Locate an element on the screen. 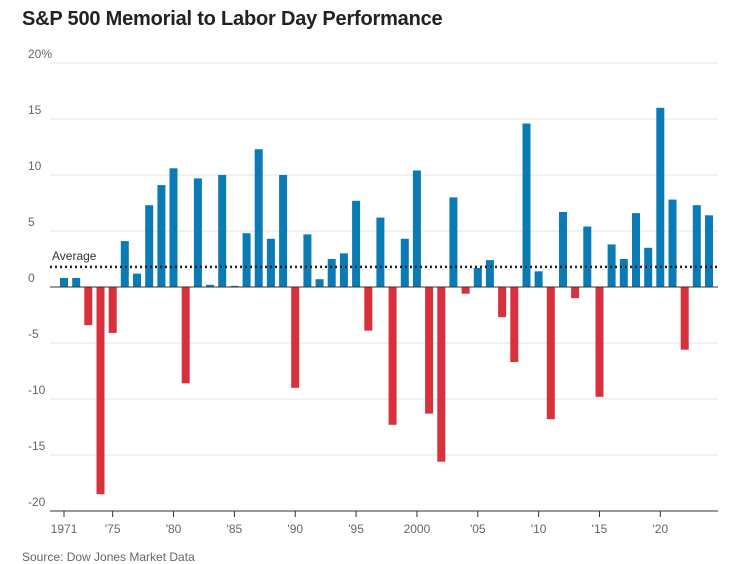 The height and width of the screenshot is (564, 745). y-tick-labels: 20% 15 10 5 0 -5 -10 -15 -20 is located at coordinates (40, 278).